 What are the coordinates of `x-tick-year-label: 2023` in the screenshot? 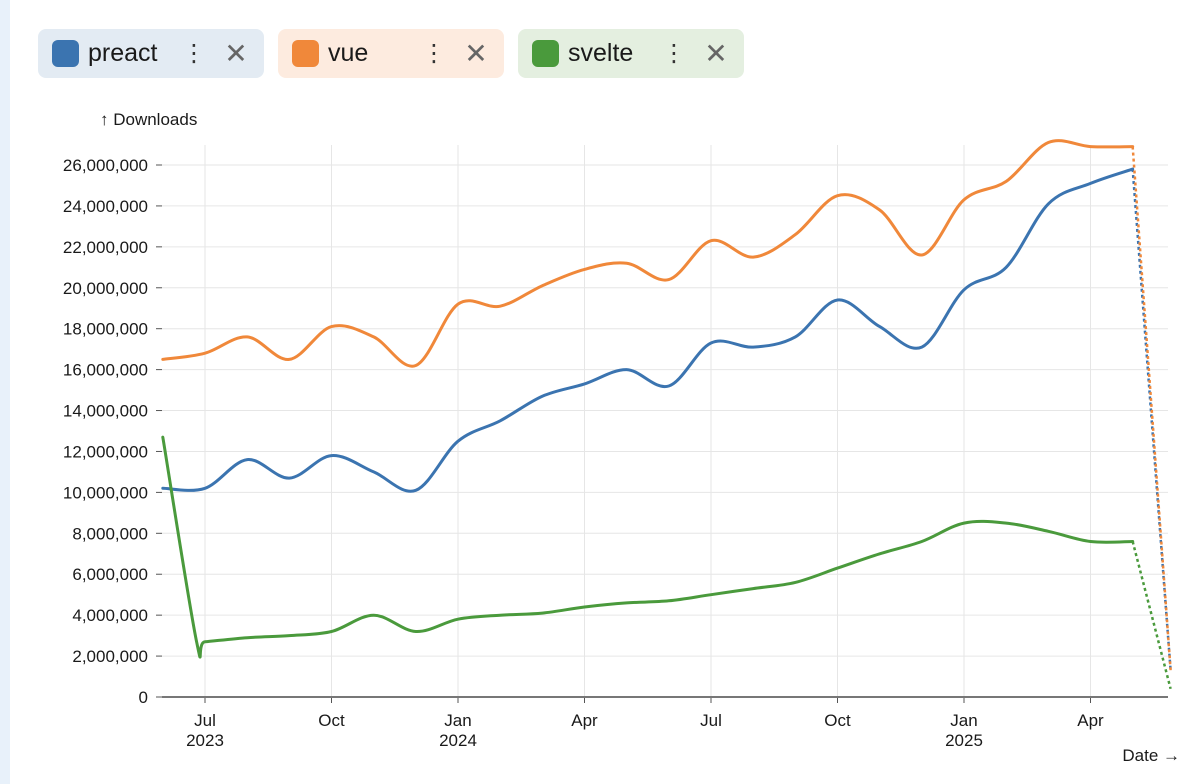 It's located at (205, 740).